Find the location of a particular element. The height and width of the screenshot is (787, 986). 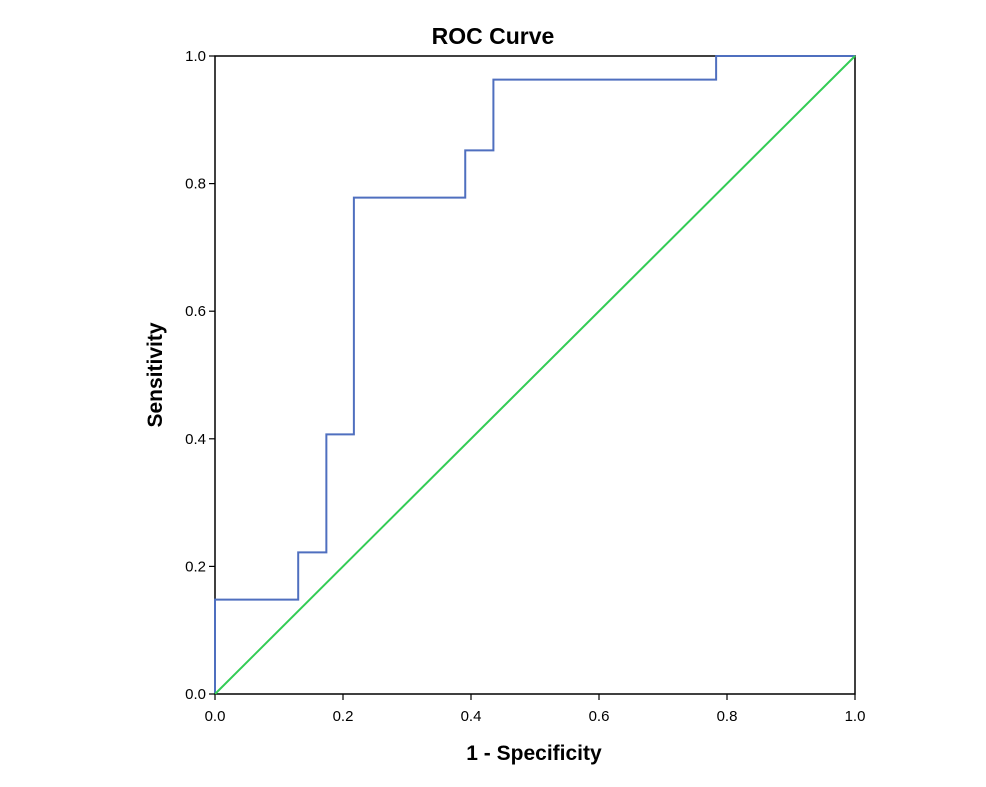

y-tick-label: 0.0 is located at coordinates (195, 694).